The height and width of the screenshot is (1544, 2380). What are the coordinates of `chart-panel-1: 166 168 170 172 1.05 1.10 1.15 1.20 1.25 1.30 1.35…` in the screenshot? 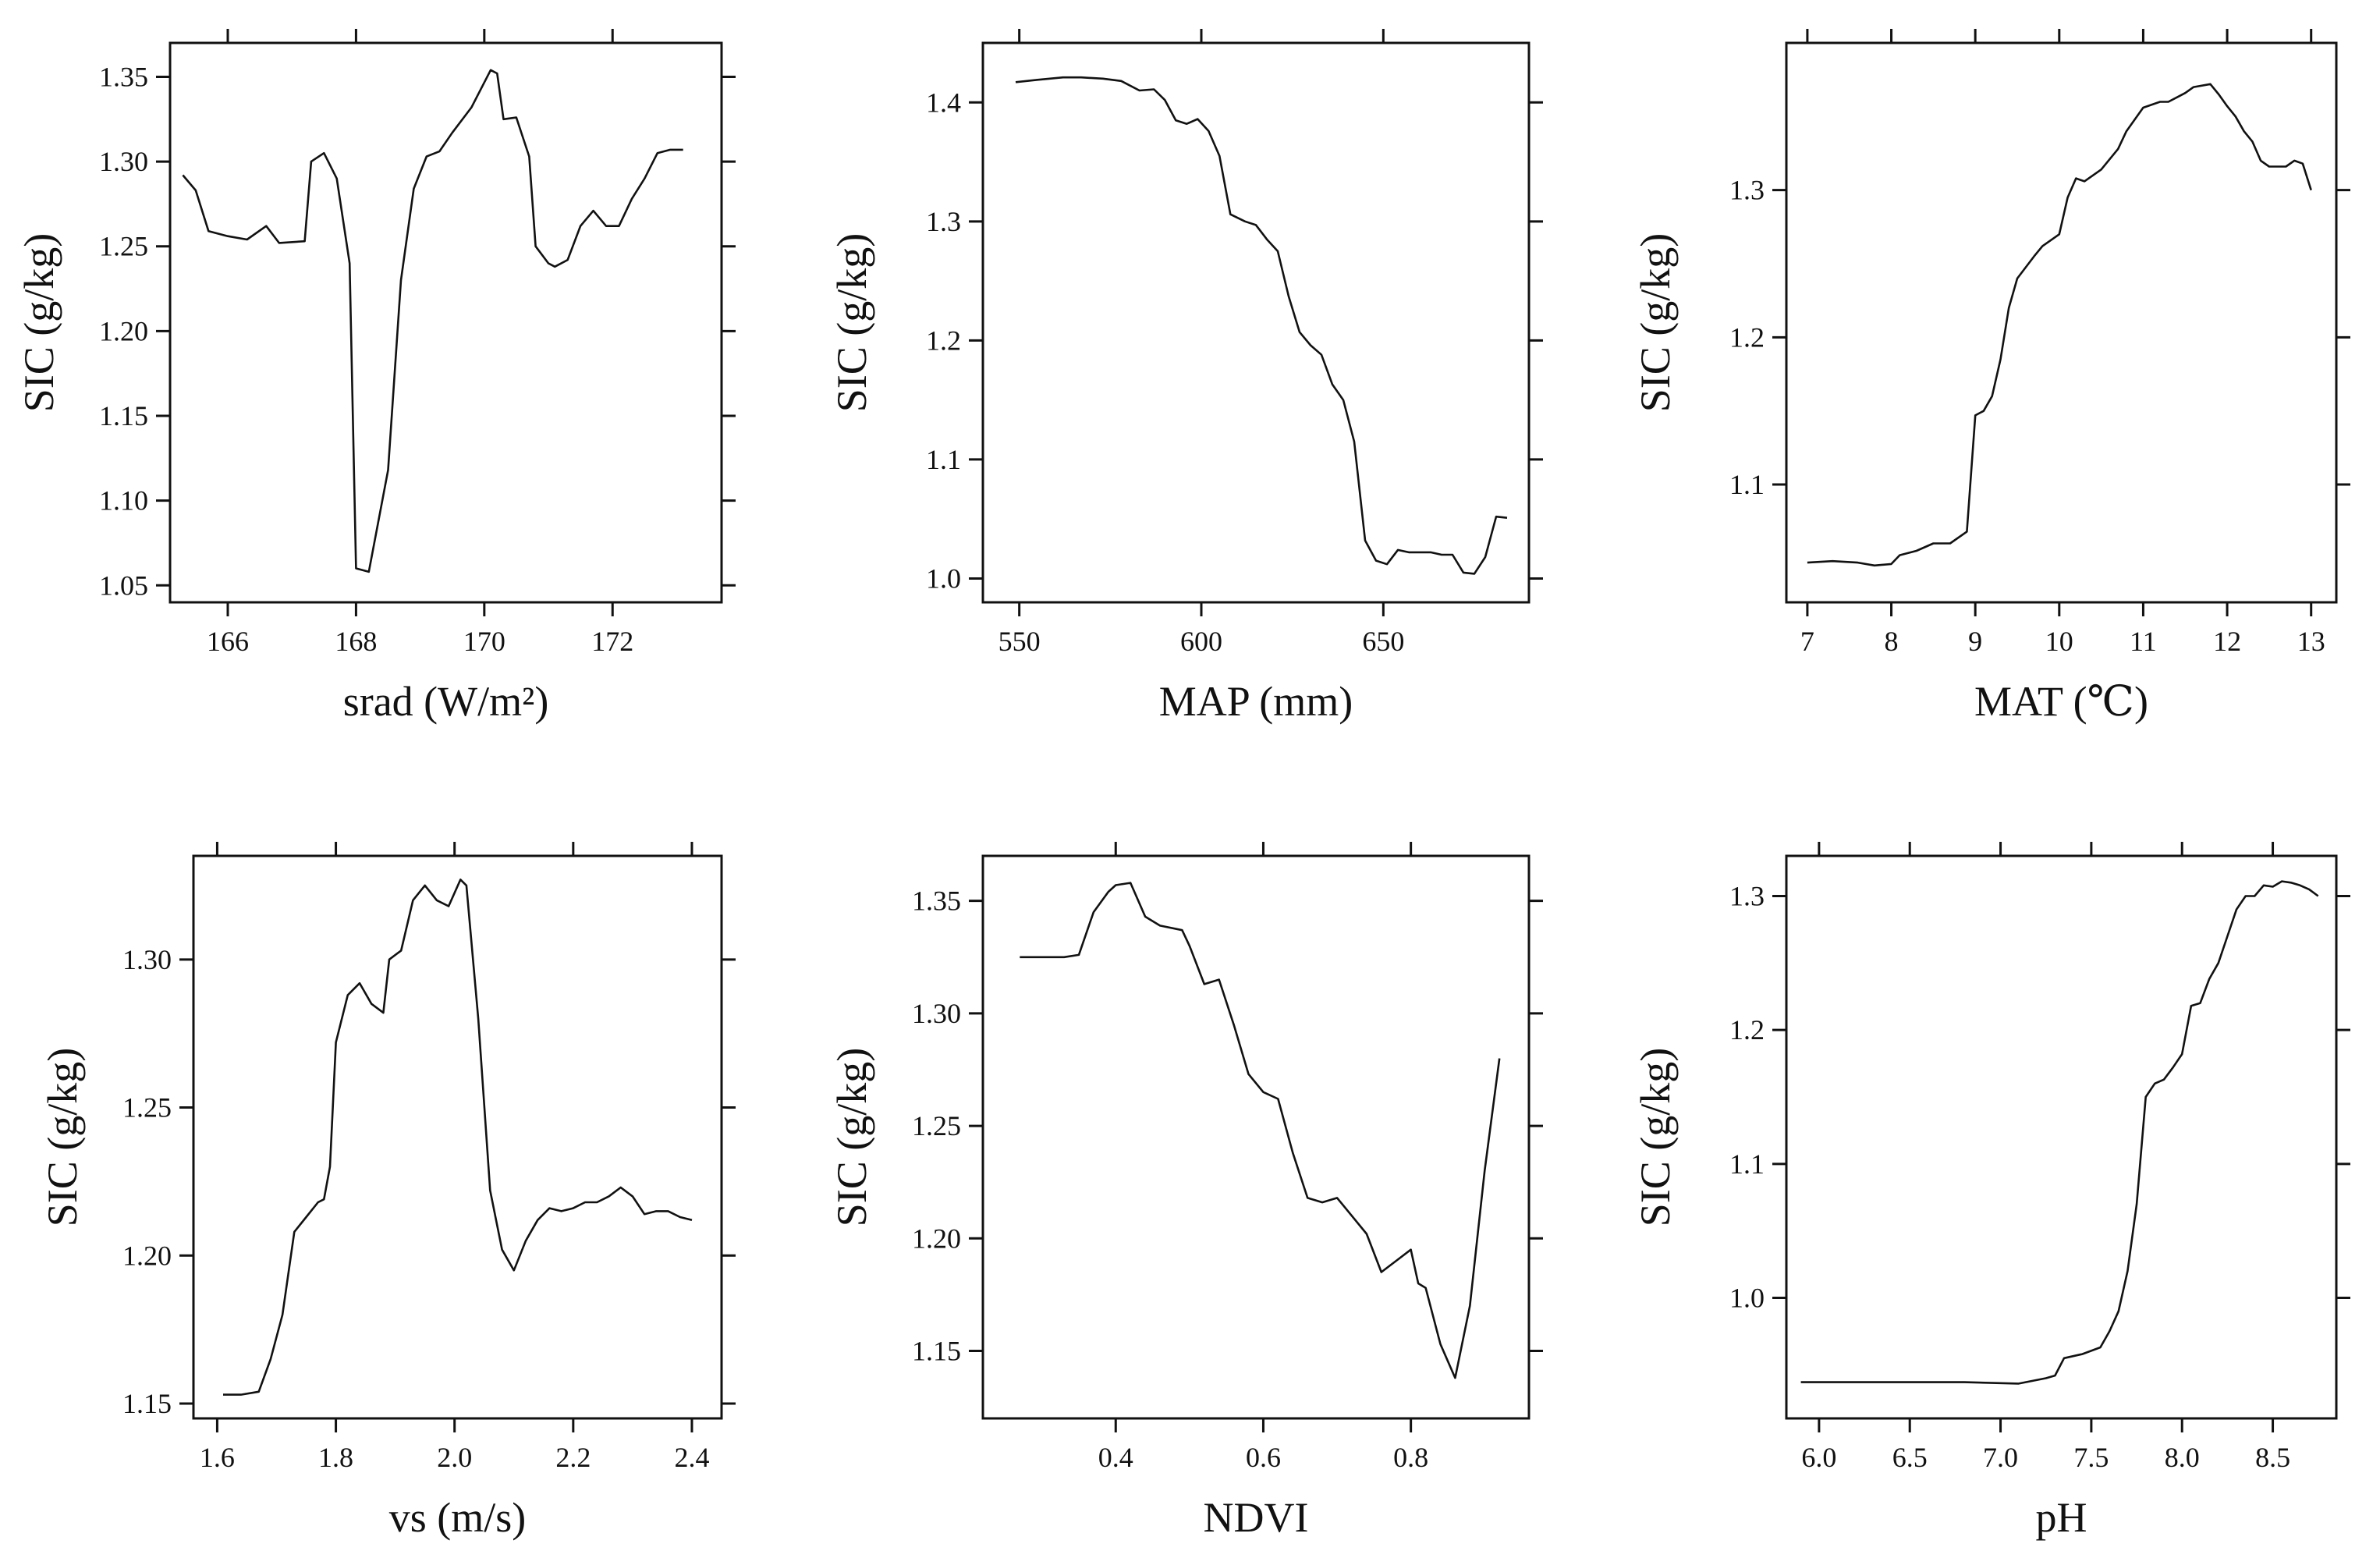 It's located at (376, 377).